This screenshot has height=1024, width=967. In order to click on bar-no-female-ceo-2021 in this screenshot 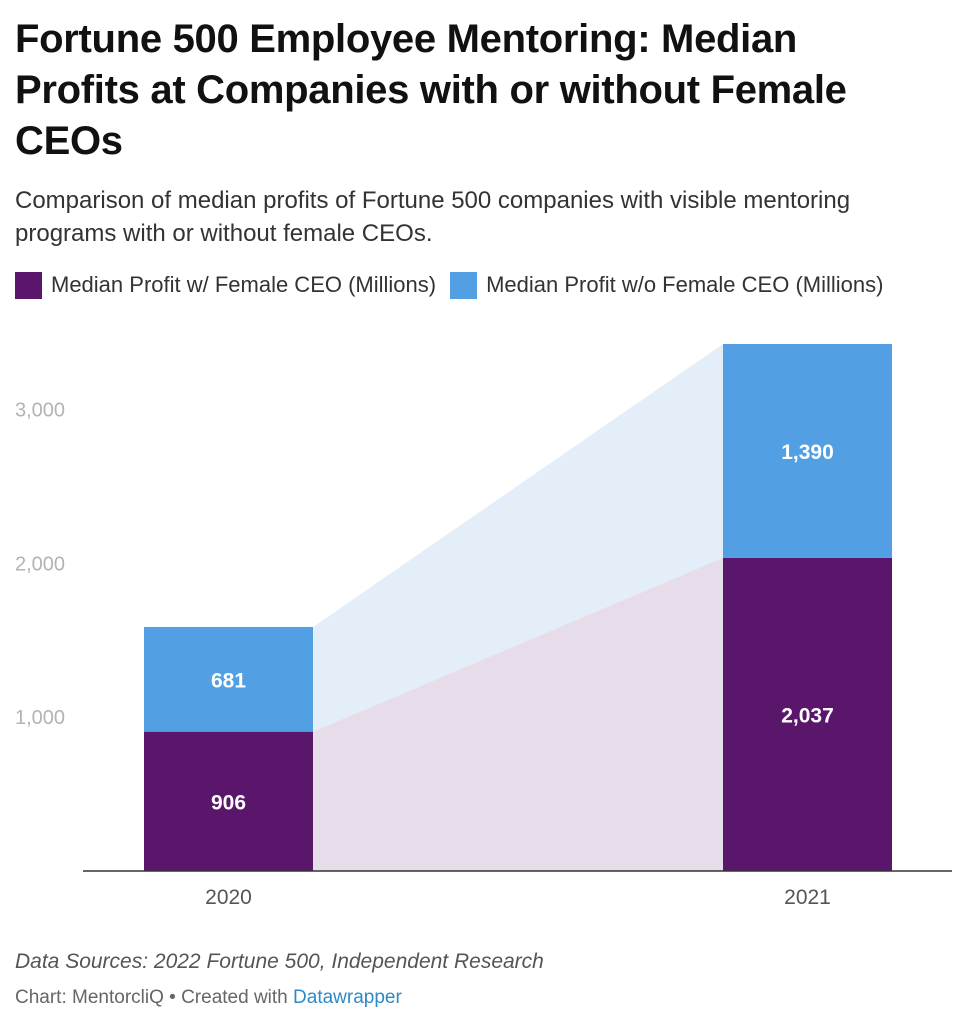, I will do `click(807, 451)`.